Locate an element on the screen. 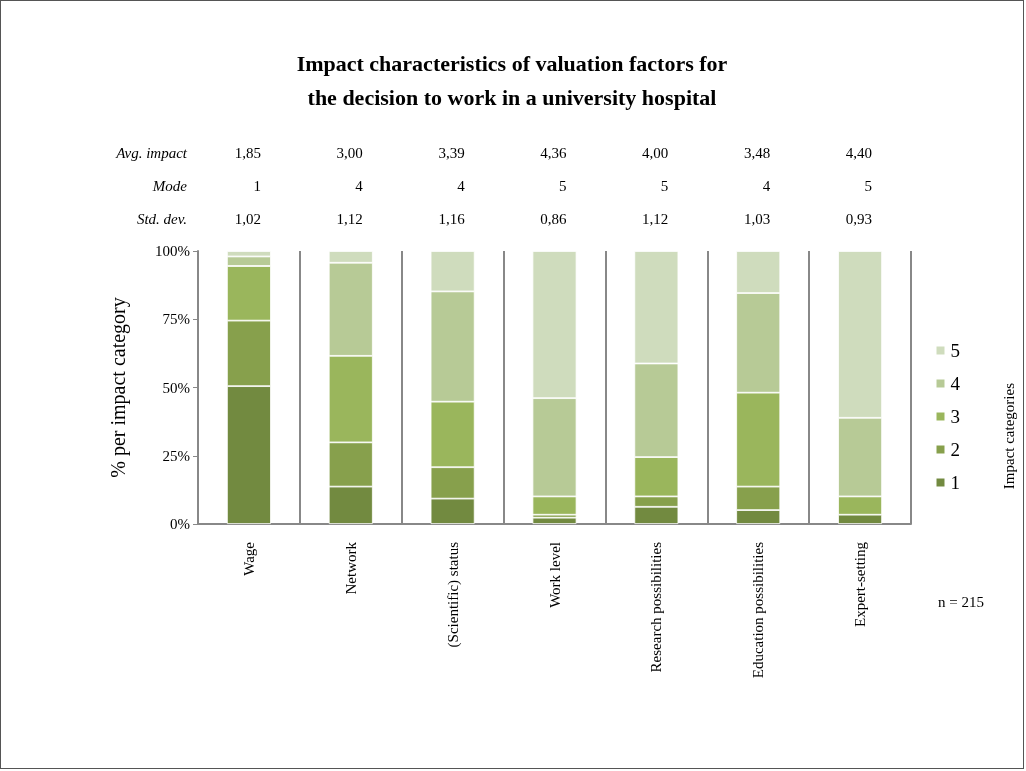  y-axis-title: % per impact category is located at coordinates (118, 387).